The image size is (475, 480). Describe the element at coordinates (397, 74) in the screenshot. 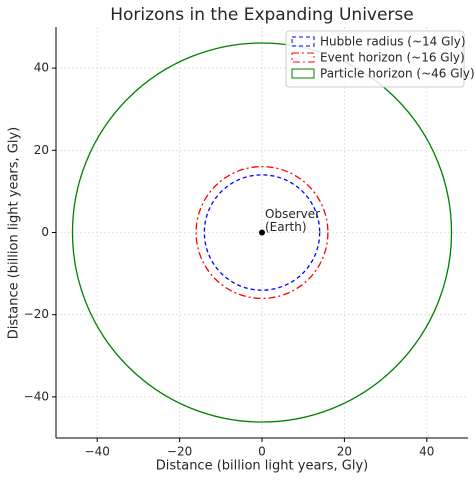

I see `legend-label: Particle horizon (~46 Gly)` at that location.